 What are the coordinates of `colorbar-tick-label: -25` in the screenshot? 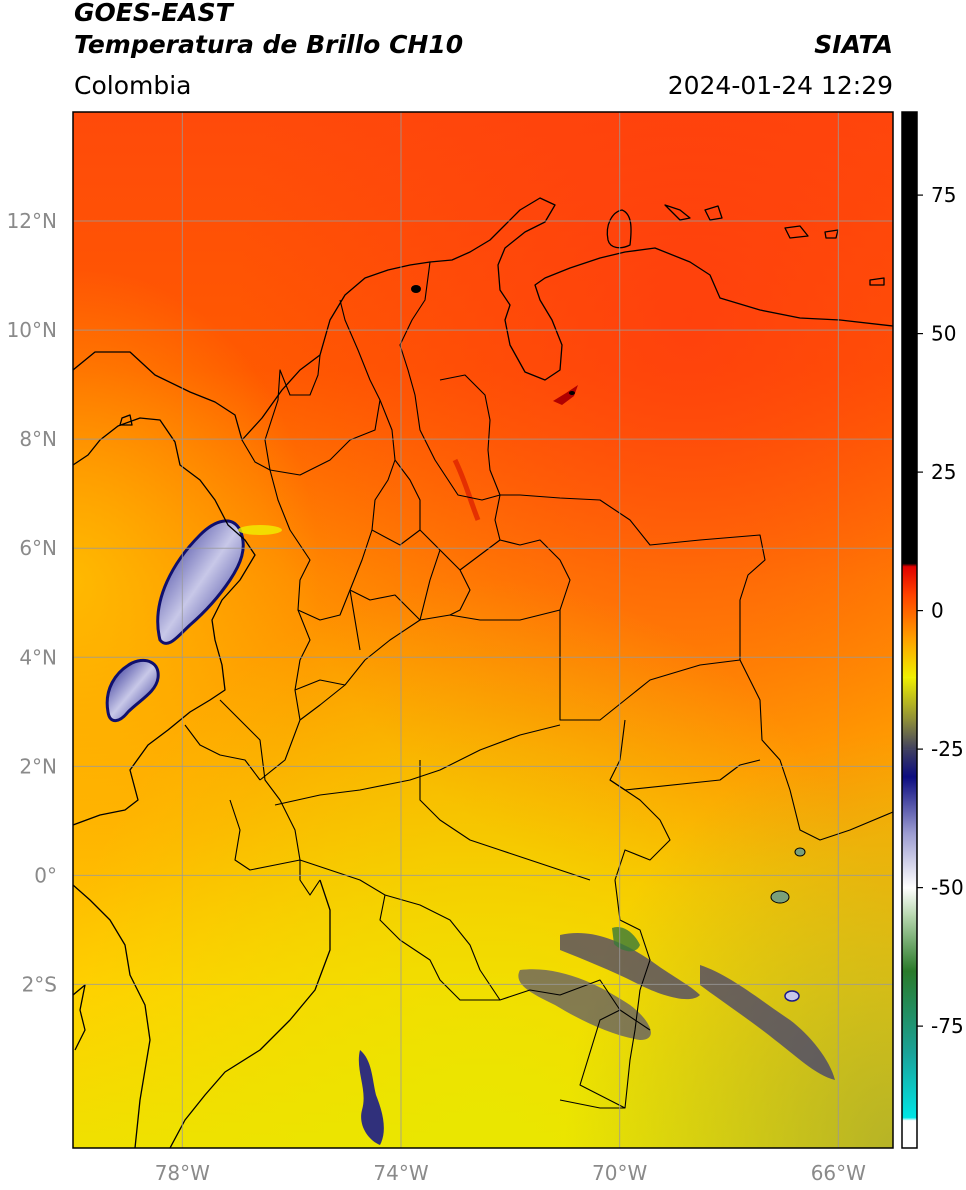 It's located at (947, 749).